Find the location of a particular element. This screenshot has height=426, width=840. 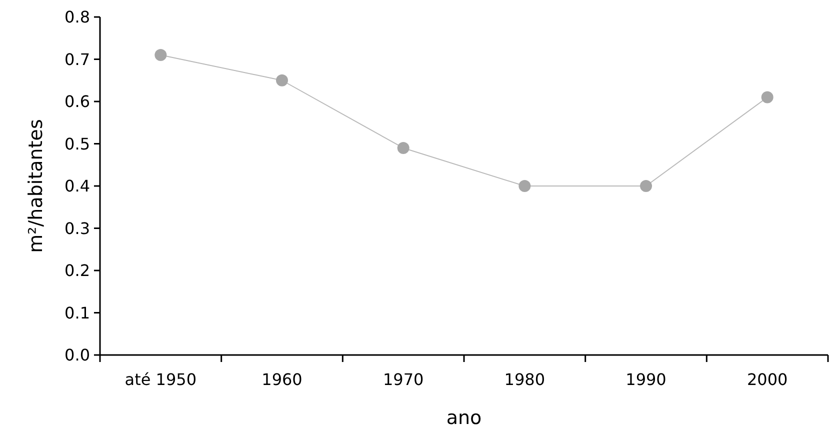

y-tick-label: 0.3 is located at coordinates (77, 228).